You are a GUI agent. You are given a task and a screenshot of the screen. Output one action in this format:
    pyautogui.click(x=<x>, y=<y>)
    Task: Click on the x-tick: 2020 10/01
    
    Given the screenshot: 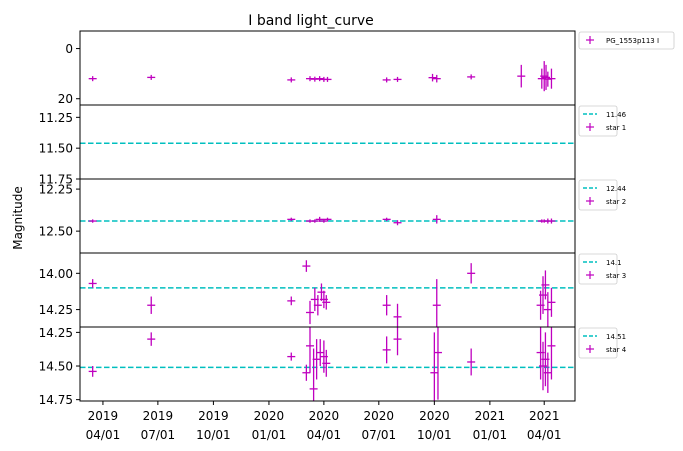 What is the action you would take?
    pyautogui.click(x=434, y=421)
    